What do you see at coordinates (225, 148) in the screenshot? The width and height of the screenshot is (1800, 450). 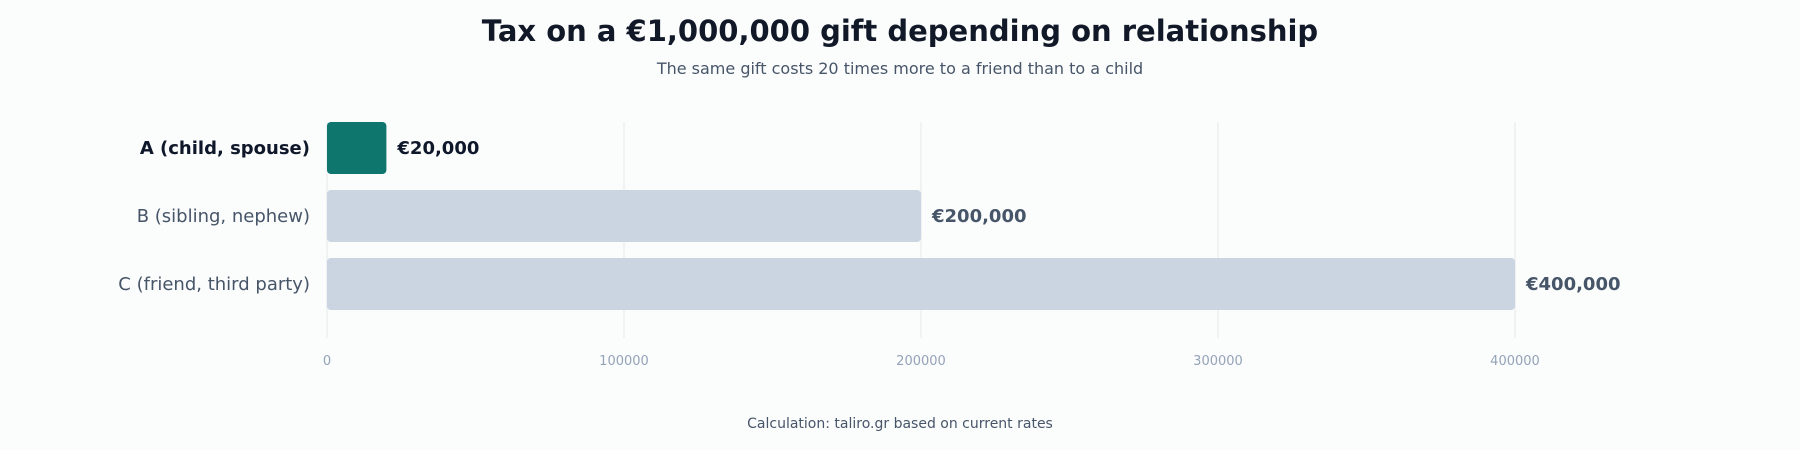 I see `category-label: A (child, spouse)` at bounding box center [225, 148].